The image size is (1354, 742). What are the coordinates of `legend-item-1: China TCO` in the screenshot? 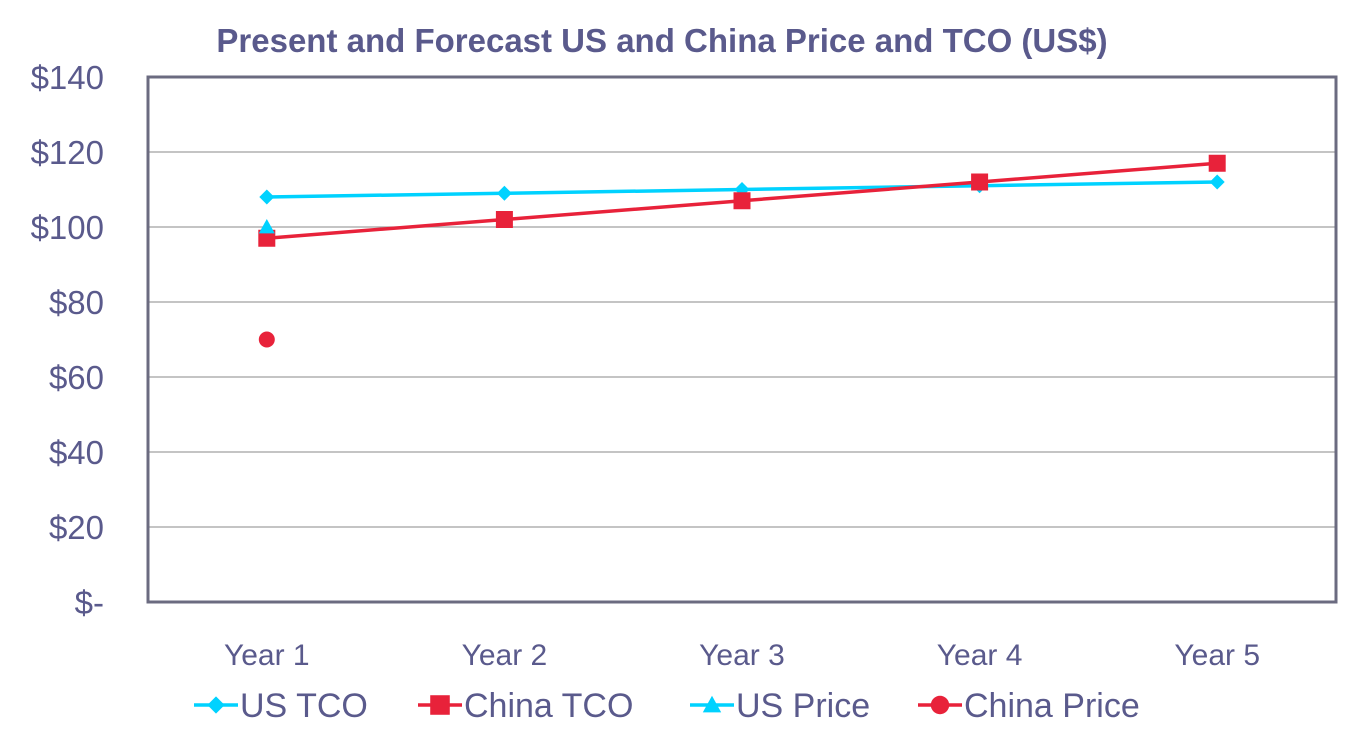 It's located at (525, 706).